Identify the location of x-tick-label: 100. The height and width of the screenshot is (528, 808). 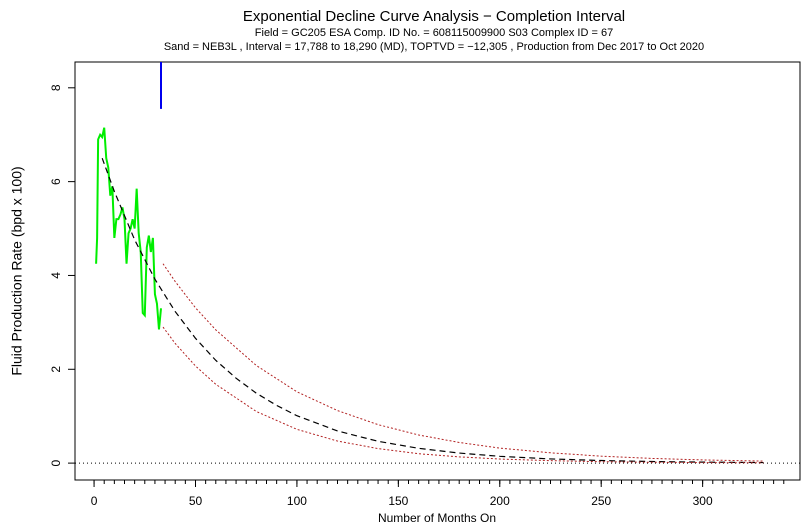
(297, 501).